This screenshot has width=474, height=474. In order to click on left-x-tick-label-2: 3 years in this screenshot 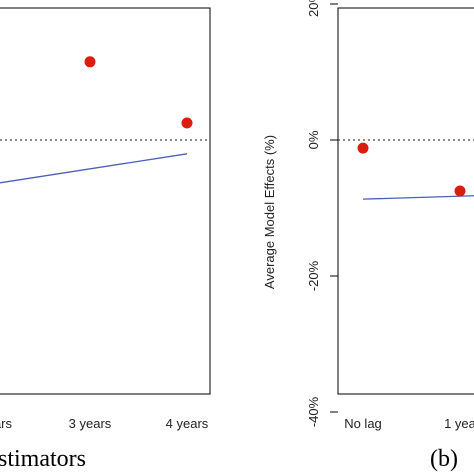, I will do `click(90, 423)`.